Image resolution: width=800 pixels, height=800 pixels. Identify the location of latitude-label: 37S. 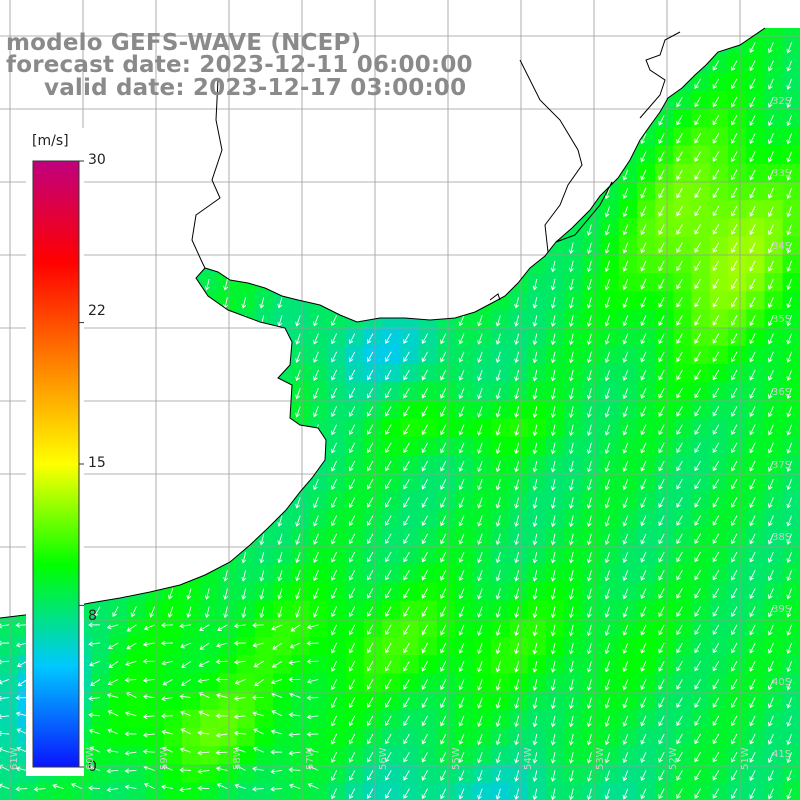
(782, 465).